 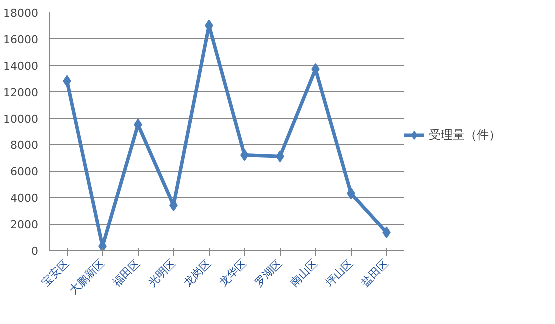 What do you see at coordinates (35, 251) in the screenshot?
I see `y-tick-label: 0` at bounding box center [35, 251].